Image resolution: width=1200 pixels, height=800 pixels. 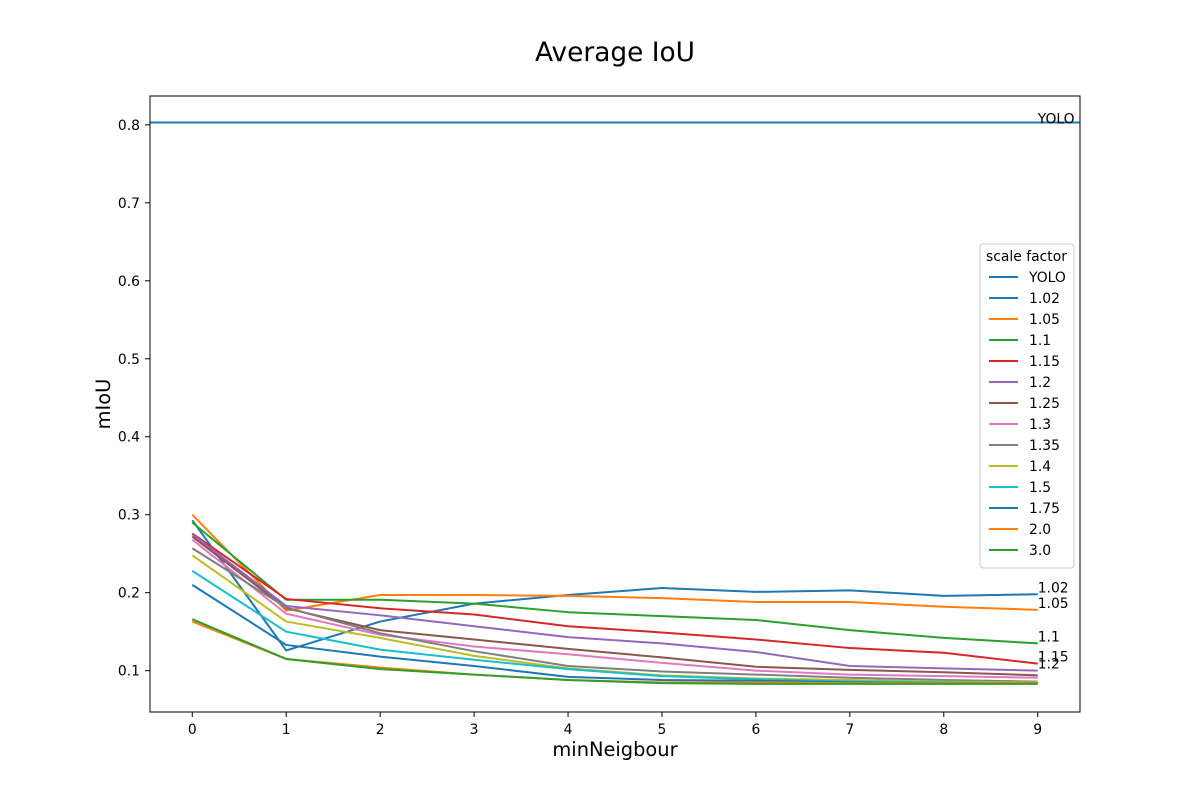 What do you see at coordinates (662, 730) in the screenshot?
I see `x-tick-label: 5` at bounding box center [662, 730].